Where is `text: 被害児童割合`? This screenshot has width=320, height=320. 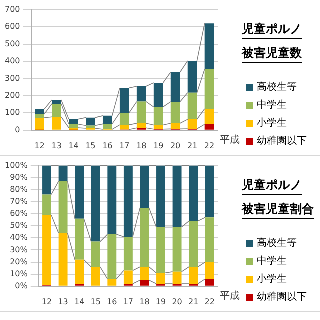
text: 被害児童割合 is located at coordinates (278, 209).